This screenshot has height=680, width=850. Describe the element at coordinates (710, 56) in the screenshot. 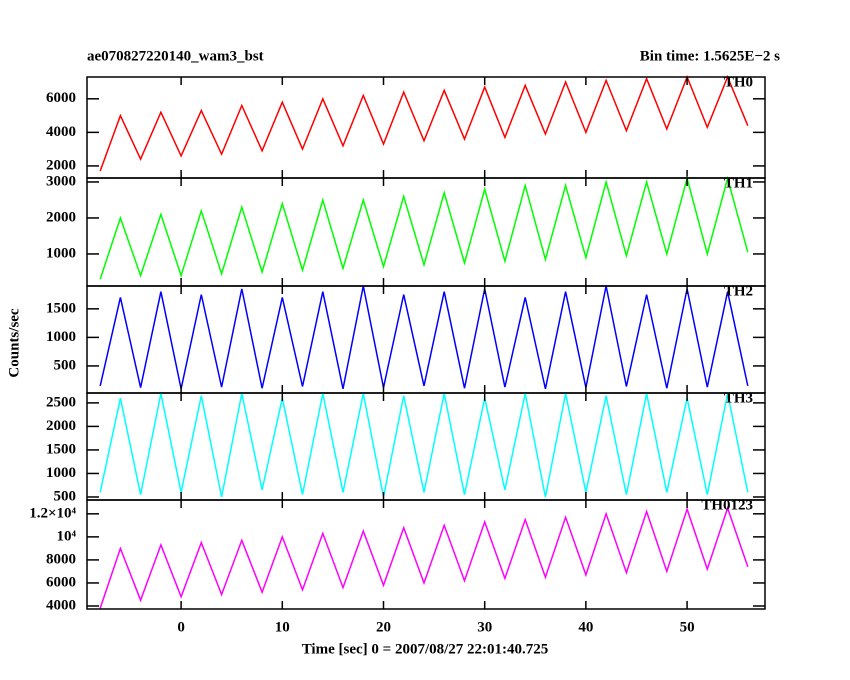

I see `chart-subtitle: Bin time: 1.5625E−2 s` at that location.